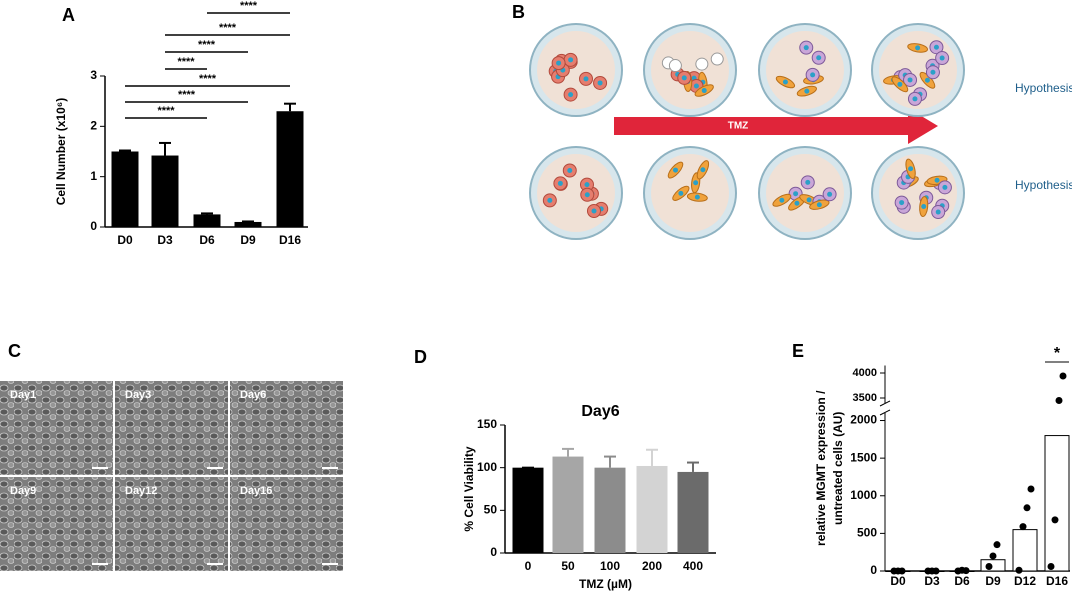  I want to click on y-tick-label: 3, so click(93, 75).